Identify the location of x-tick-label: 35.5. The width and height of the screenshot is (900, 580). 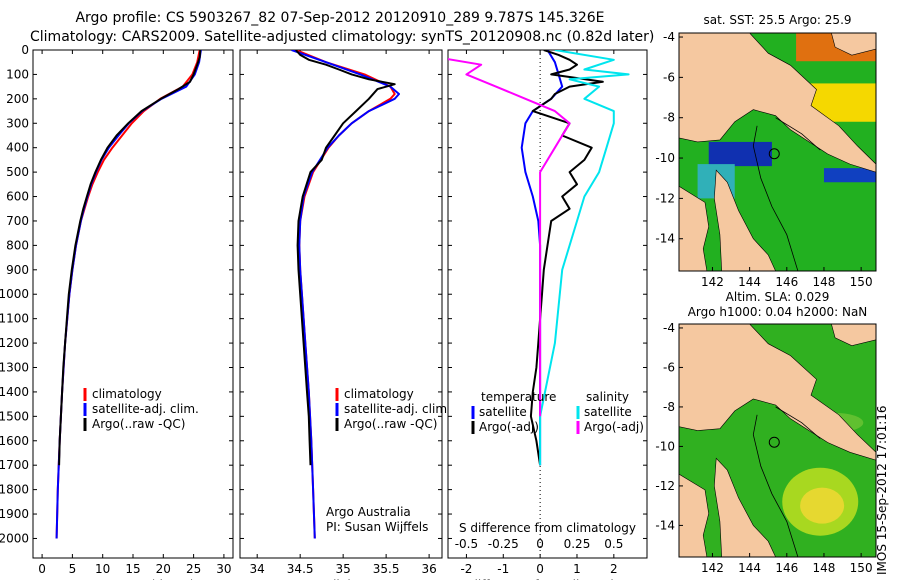
(386, 569).